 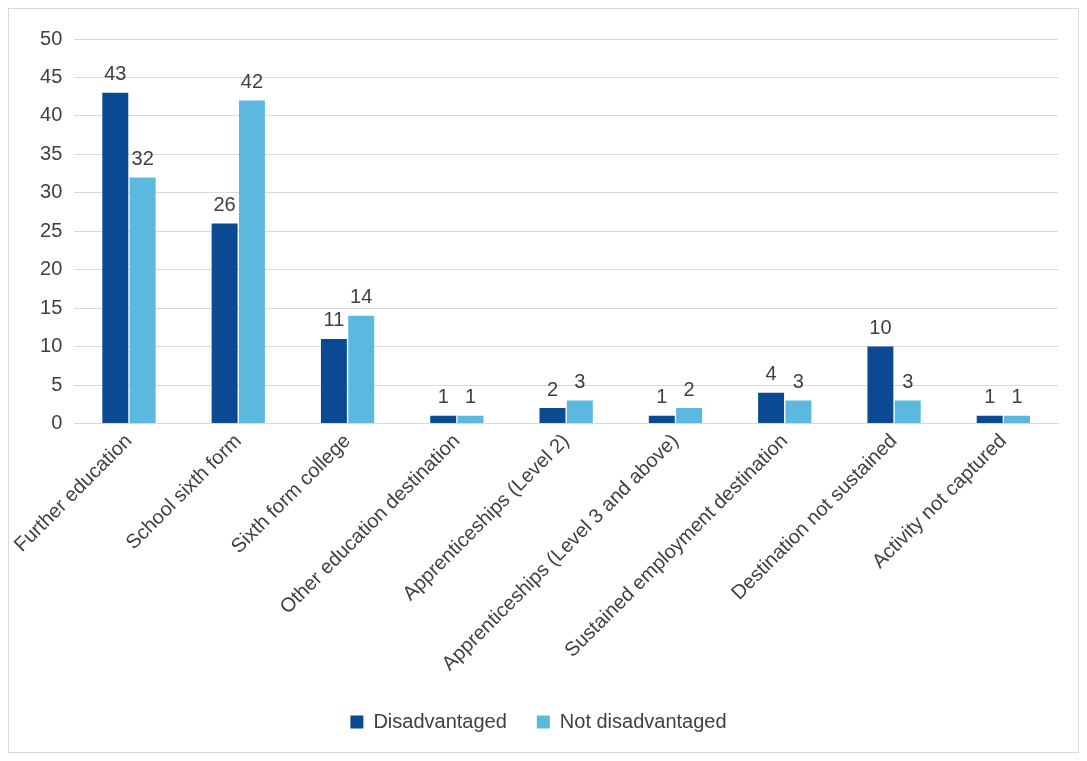 I want to click on legend-label: Not disadvantaged, so click(x=643, y=720).